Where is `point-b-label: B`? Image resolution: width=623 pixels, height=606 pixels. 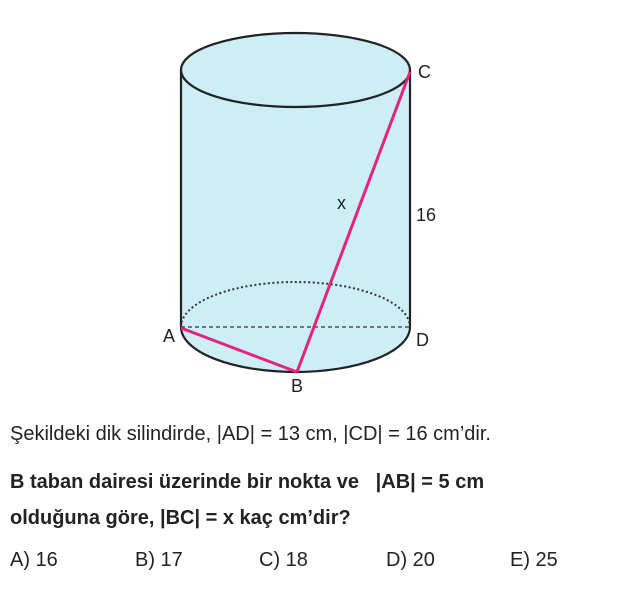
point-b-label: B is located at coordinates (297, 386).